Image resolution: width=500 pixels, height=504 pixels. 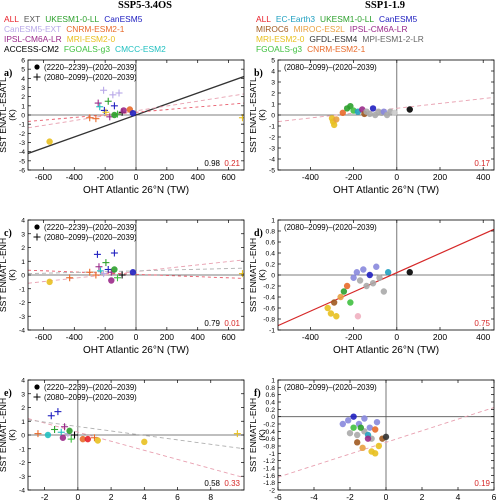 What do you see at coordinates (23, 394) in the screenshot?
I see `y-tick-label: 3` at bounding box center [23, 394].